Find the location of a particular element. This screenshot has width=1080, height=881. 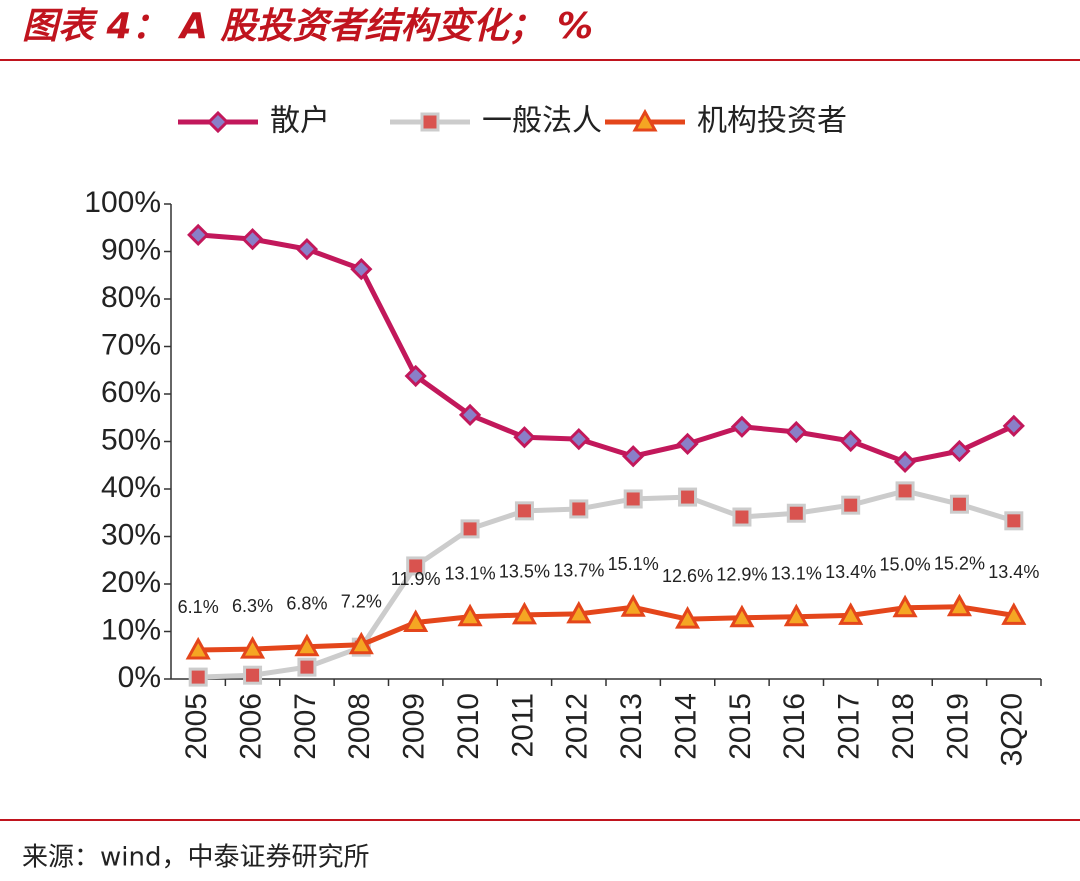

x-tick-label: 2011 is located at coordinates (522, 725).